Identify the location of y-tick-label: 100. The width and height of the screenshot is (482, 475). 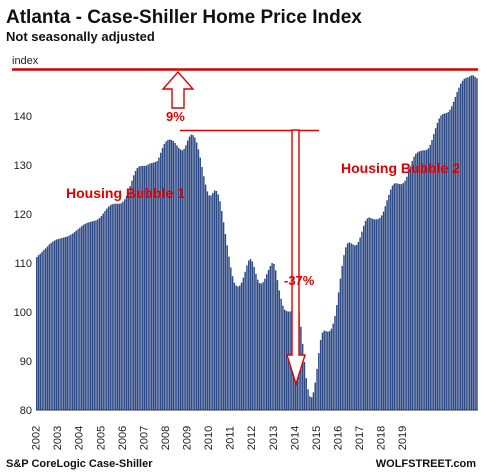
(23, 313).